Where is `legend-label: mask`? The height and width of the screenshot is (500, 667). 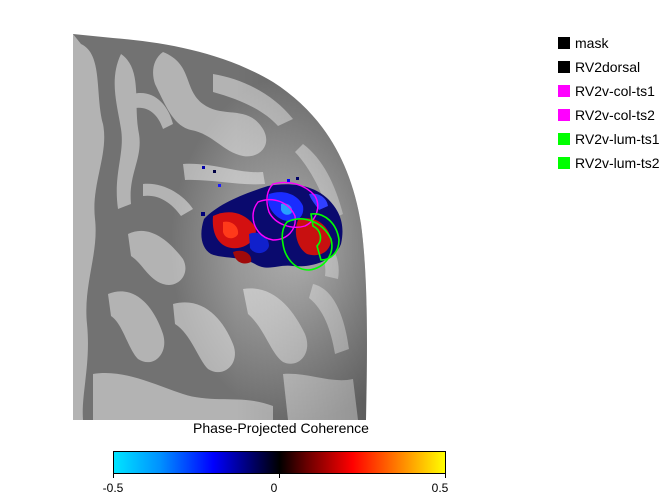 legend-label: mask is located at coordinates (592, 43).